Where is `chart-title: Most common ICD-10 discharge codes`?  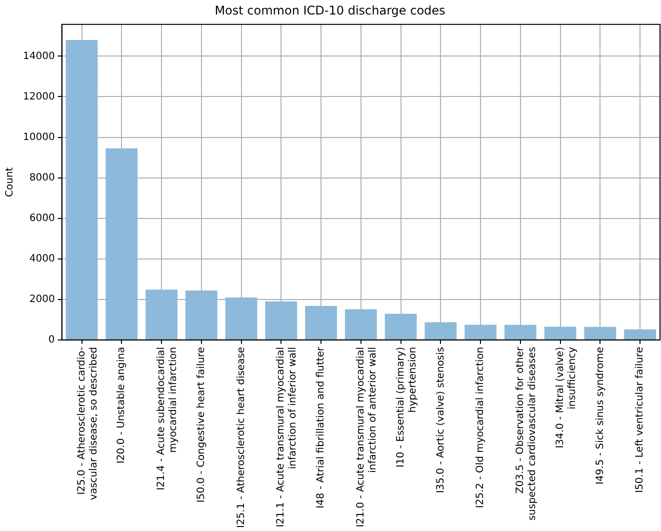 chart-title: Most common ICD-10 discharge codes is located at coordinates (330, 10).